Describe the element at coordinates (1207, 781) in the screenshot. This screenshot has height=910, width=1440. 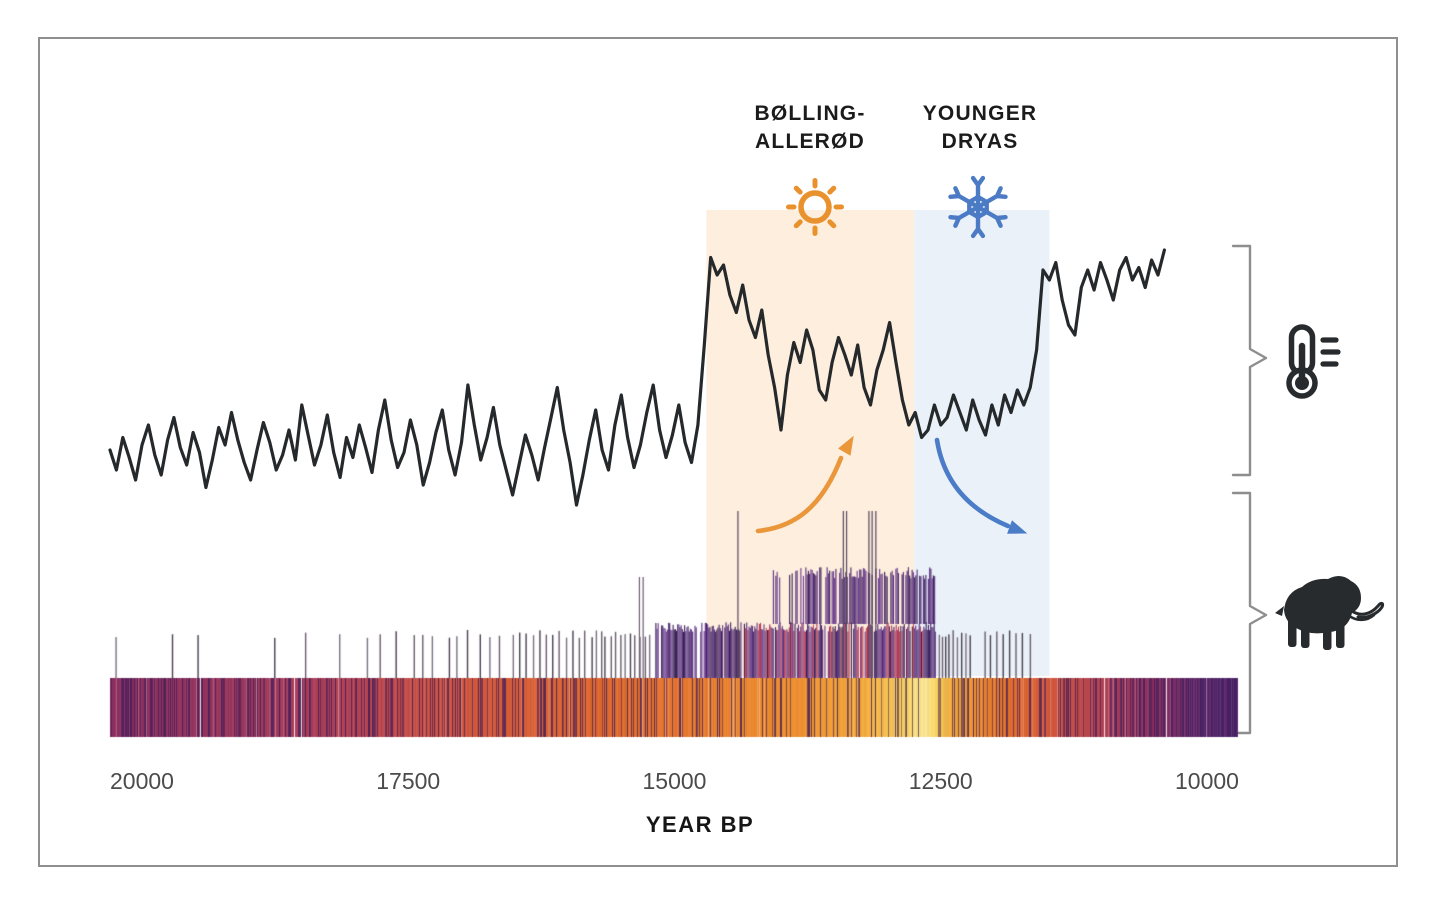
I see `x-tick-10000: 10000` at that location.